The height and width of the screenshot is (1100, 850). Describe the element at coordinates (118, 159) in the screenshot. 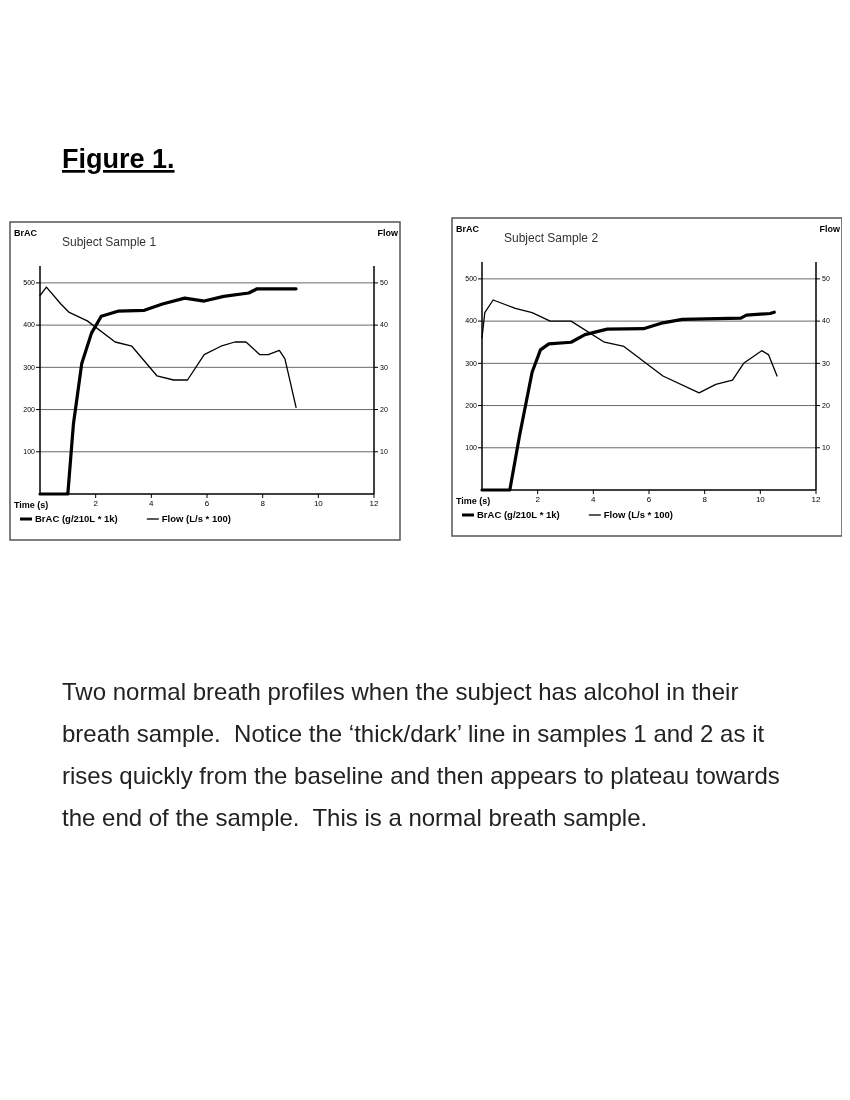

I see `caption: Figure 1.` at that location.